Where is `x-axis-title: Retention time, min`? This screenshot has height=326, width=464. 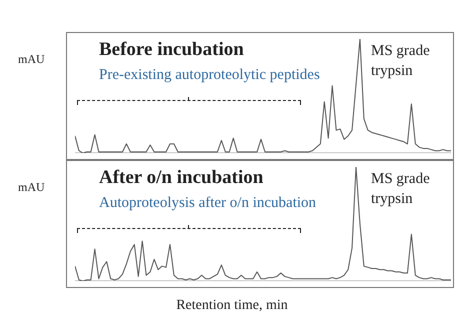 x-axis-title: Retention time, min is located at coordinates (232, 306).